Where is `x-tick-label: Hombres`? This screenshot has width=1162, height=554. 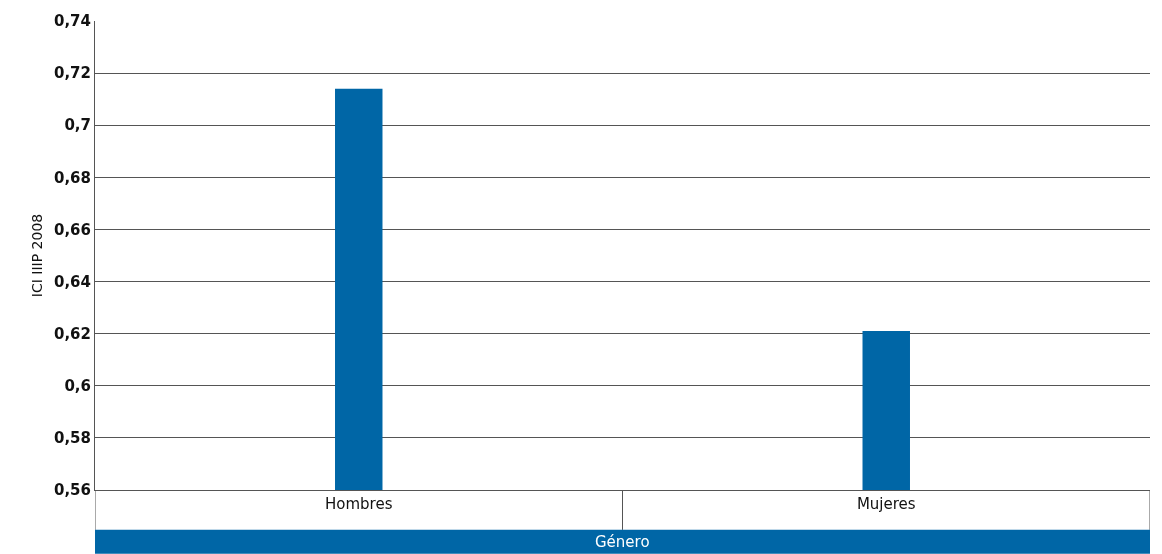 x-tick-label: Hombres is located at coordinates (359, 504).